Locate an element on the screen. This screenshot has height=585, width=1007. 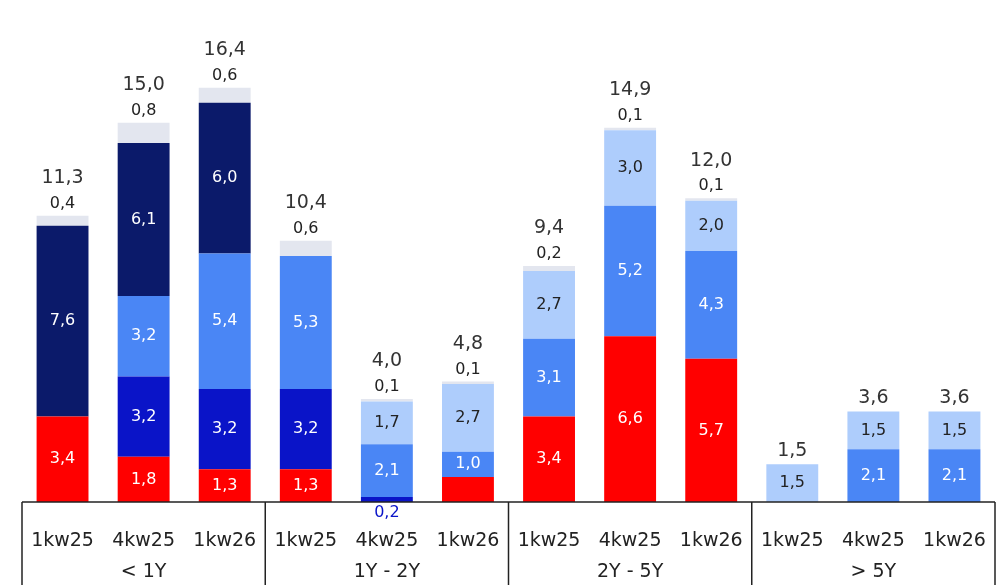
total-label: 12,0 is located at coordinates (711, 158).